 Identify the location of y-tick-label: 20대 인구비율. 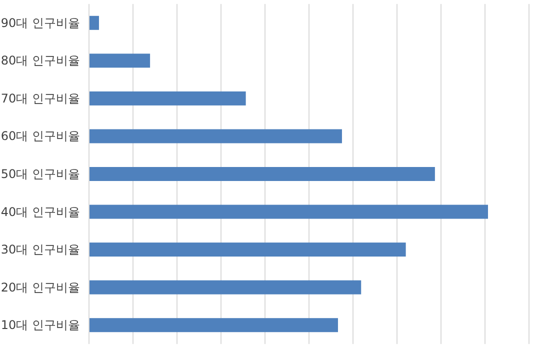
(40, 287).